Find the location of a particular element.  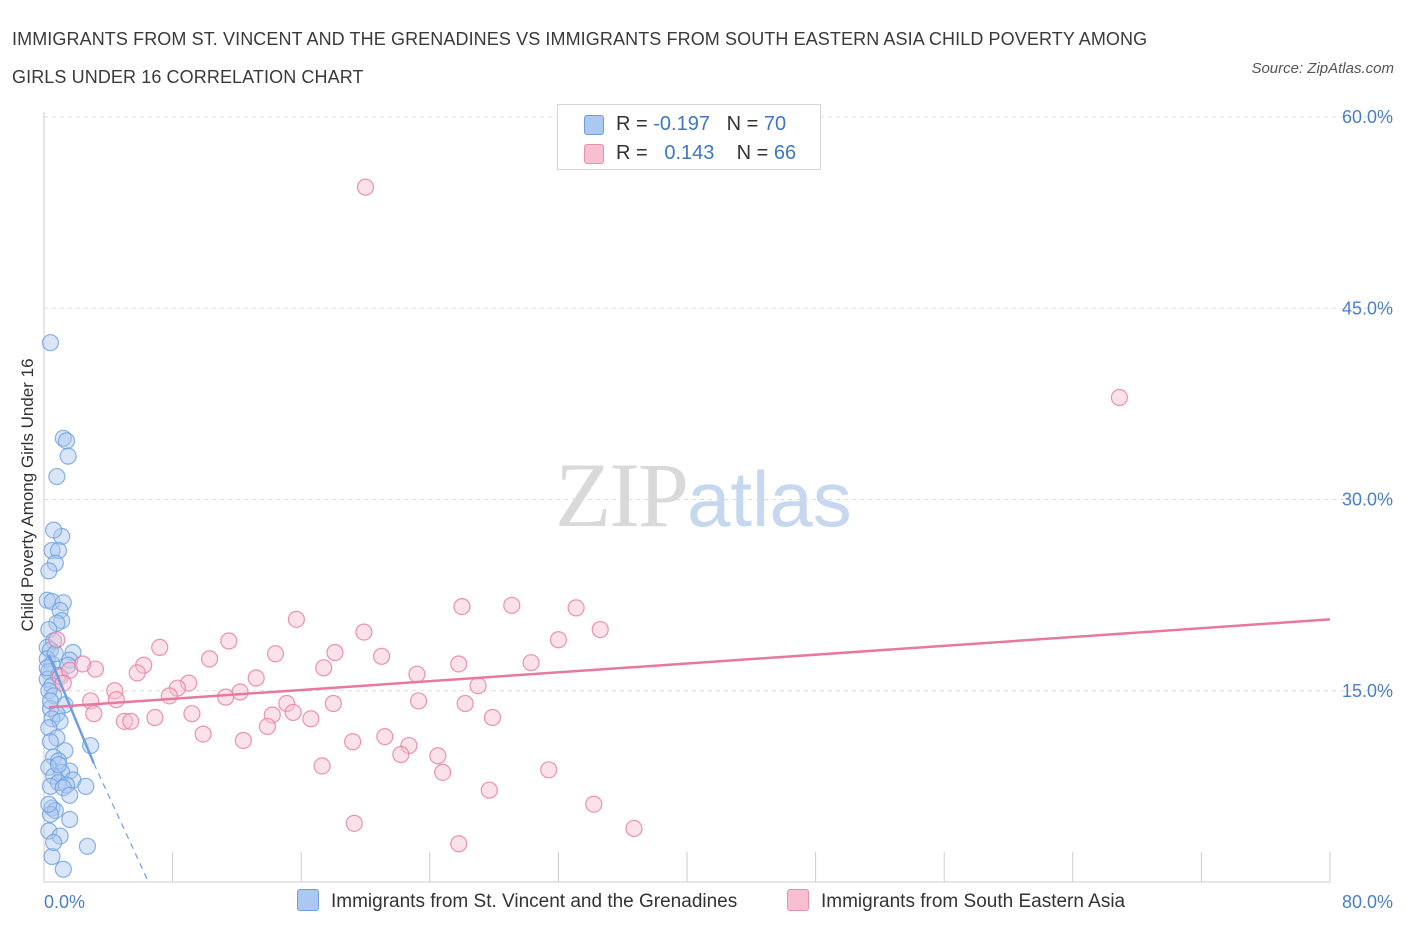

legend-r-value: -0.197 is located at coordinates (681, 124).